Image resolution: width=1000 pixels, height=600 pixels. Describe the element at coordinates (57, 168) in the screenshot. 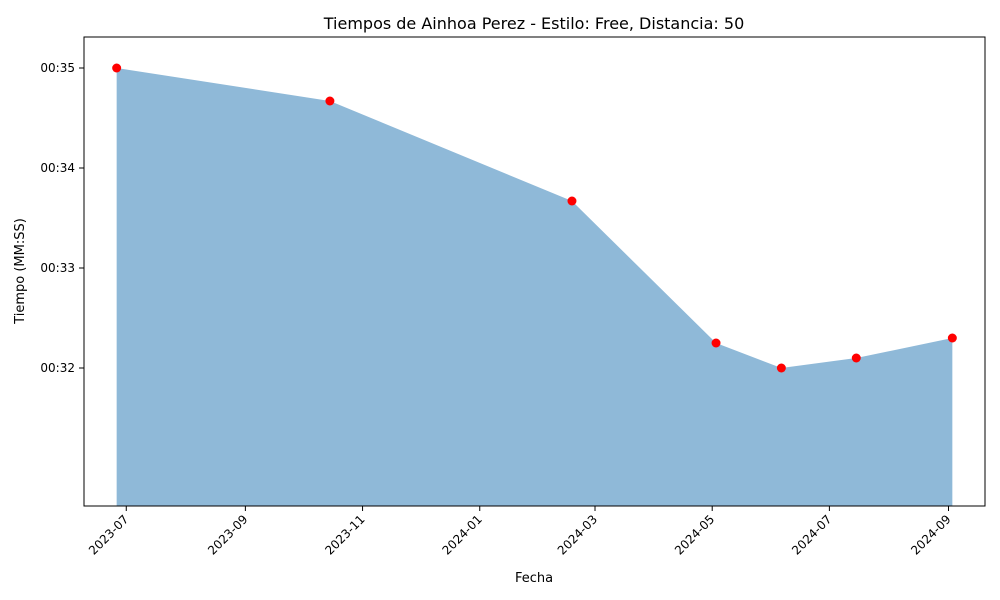

I see `y-tick-label: 00:34` at that location.